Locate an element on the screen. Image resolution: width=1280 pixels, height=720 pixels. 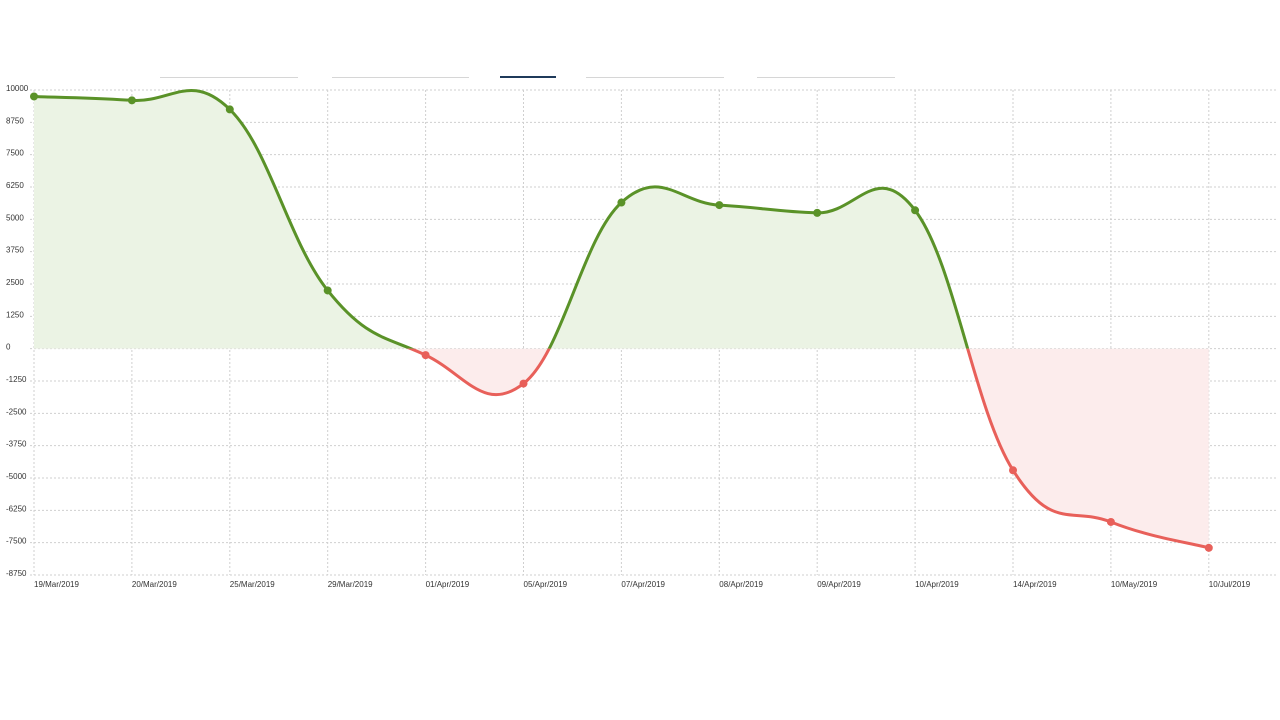
y-tick-label: 5000 is located at coordinates (15, 217).